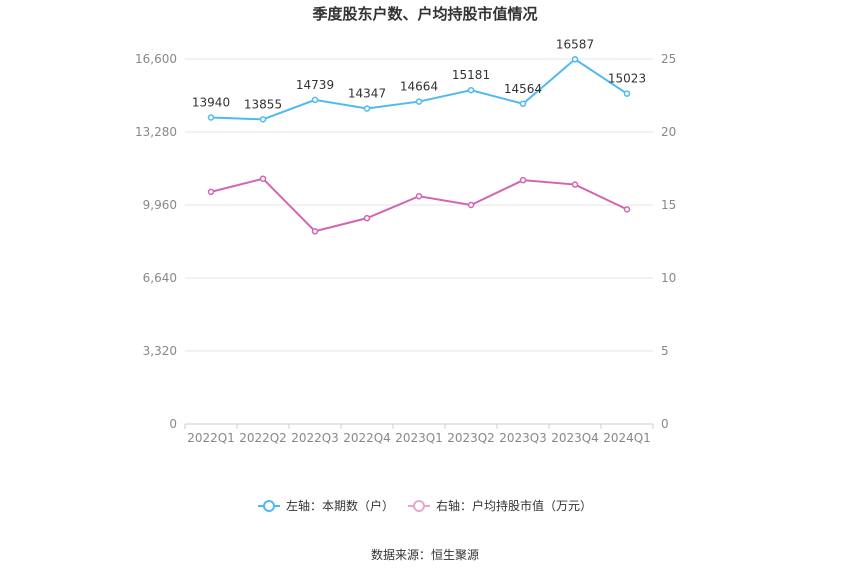  I want to click on legend-item-2: 右轴：户均持股市值（万元）, so click(500, 505).